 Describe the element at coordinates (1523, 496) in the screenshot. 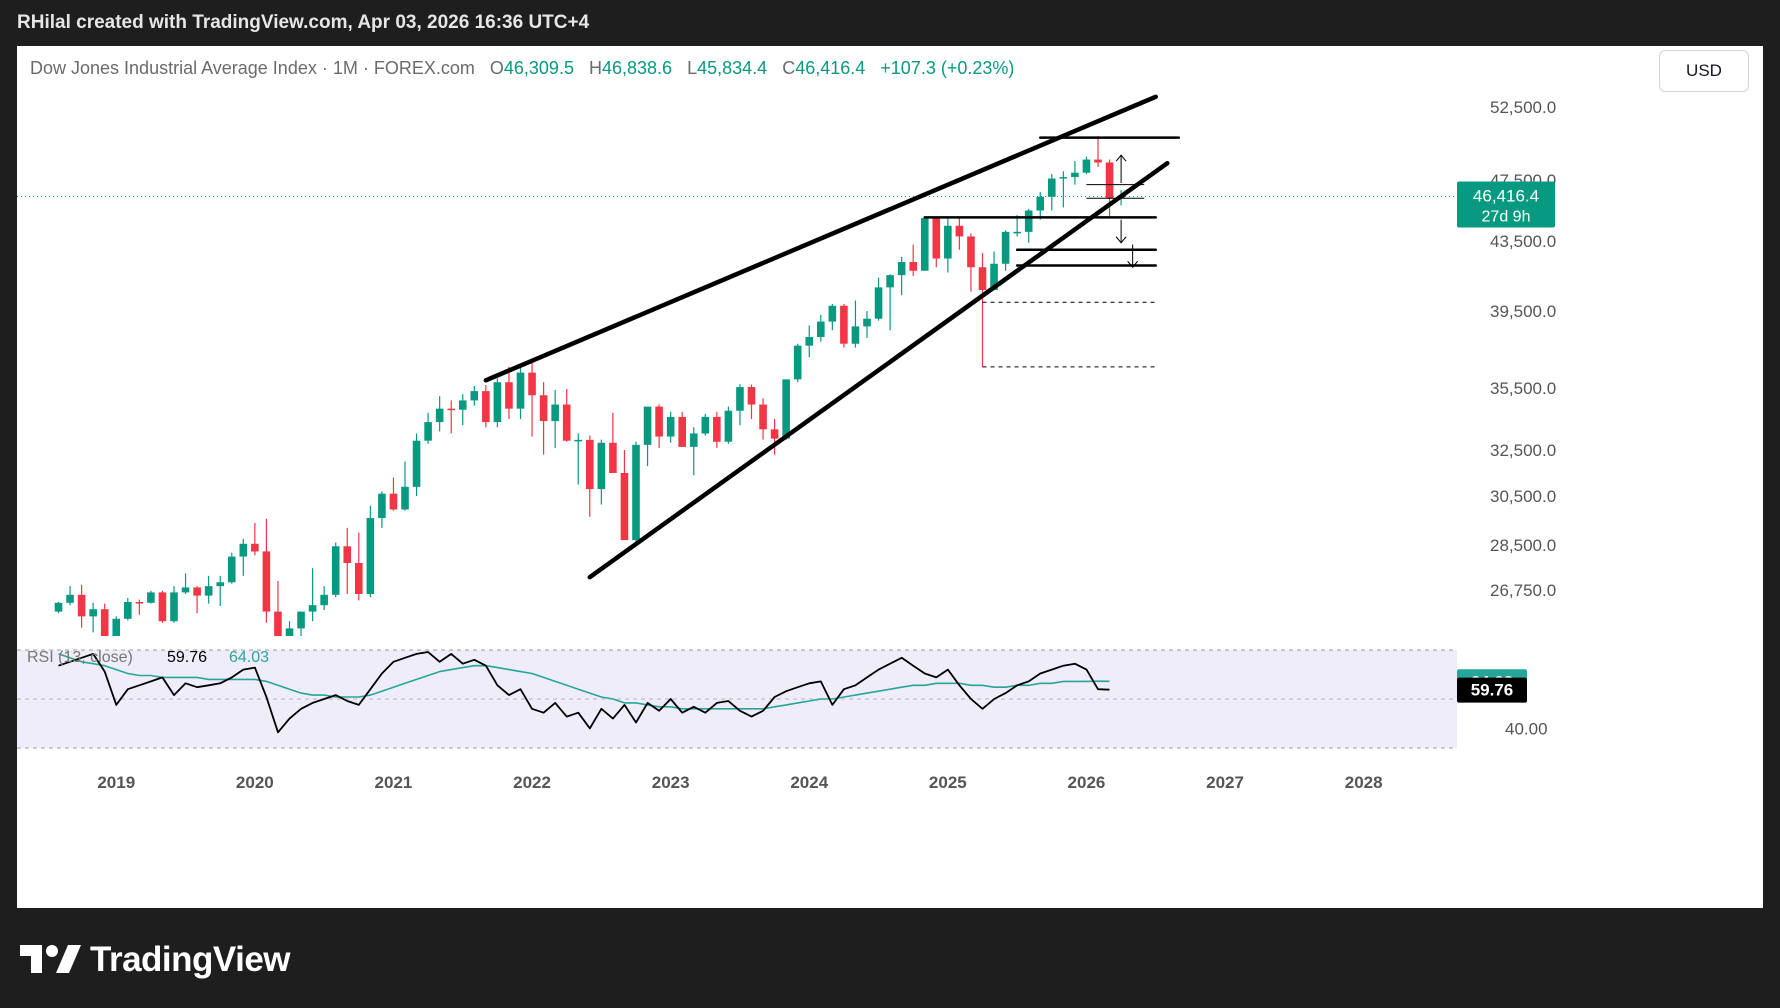

I see `y-tick-label: 30,500.0` at that location.